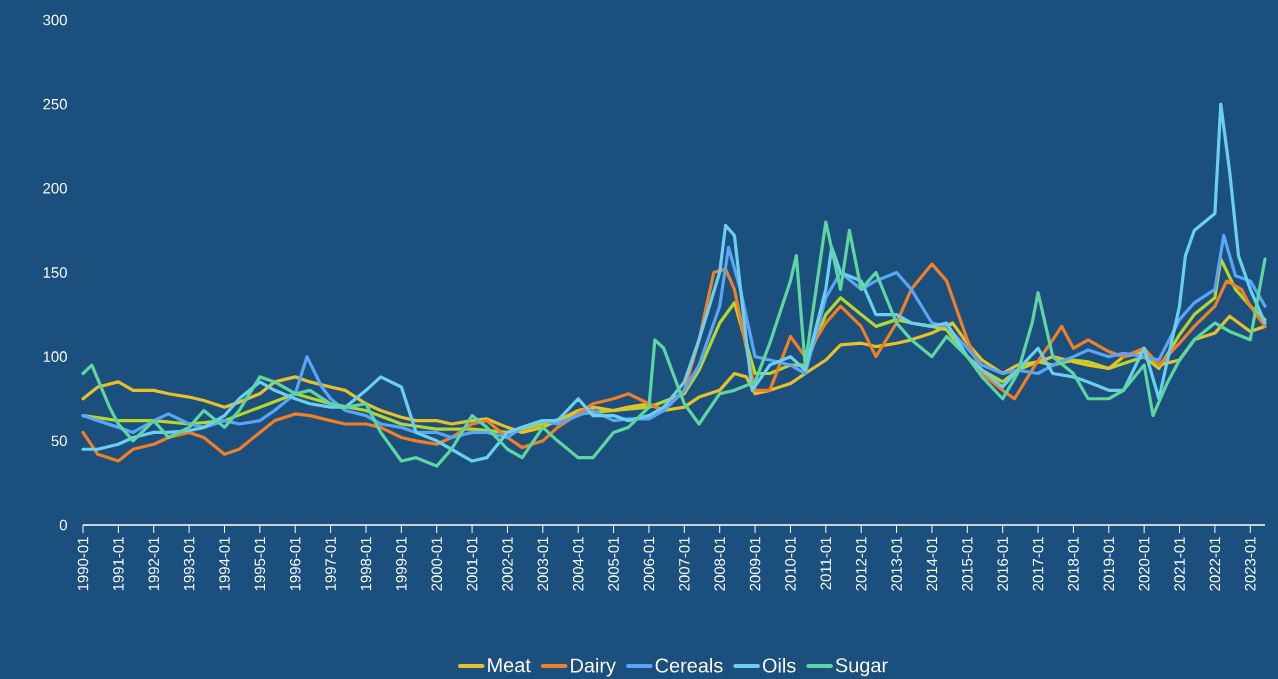  What do you see at coordinates (1215, 564) in the screenshot?
I see `x-tick-label: 2022-01` at bounding box center [1215, 564].